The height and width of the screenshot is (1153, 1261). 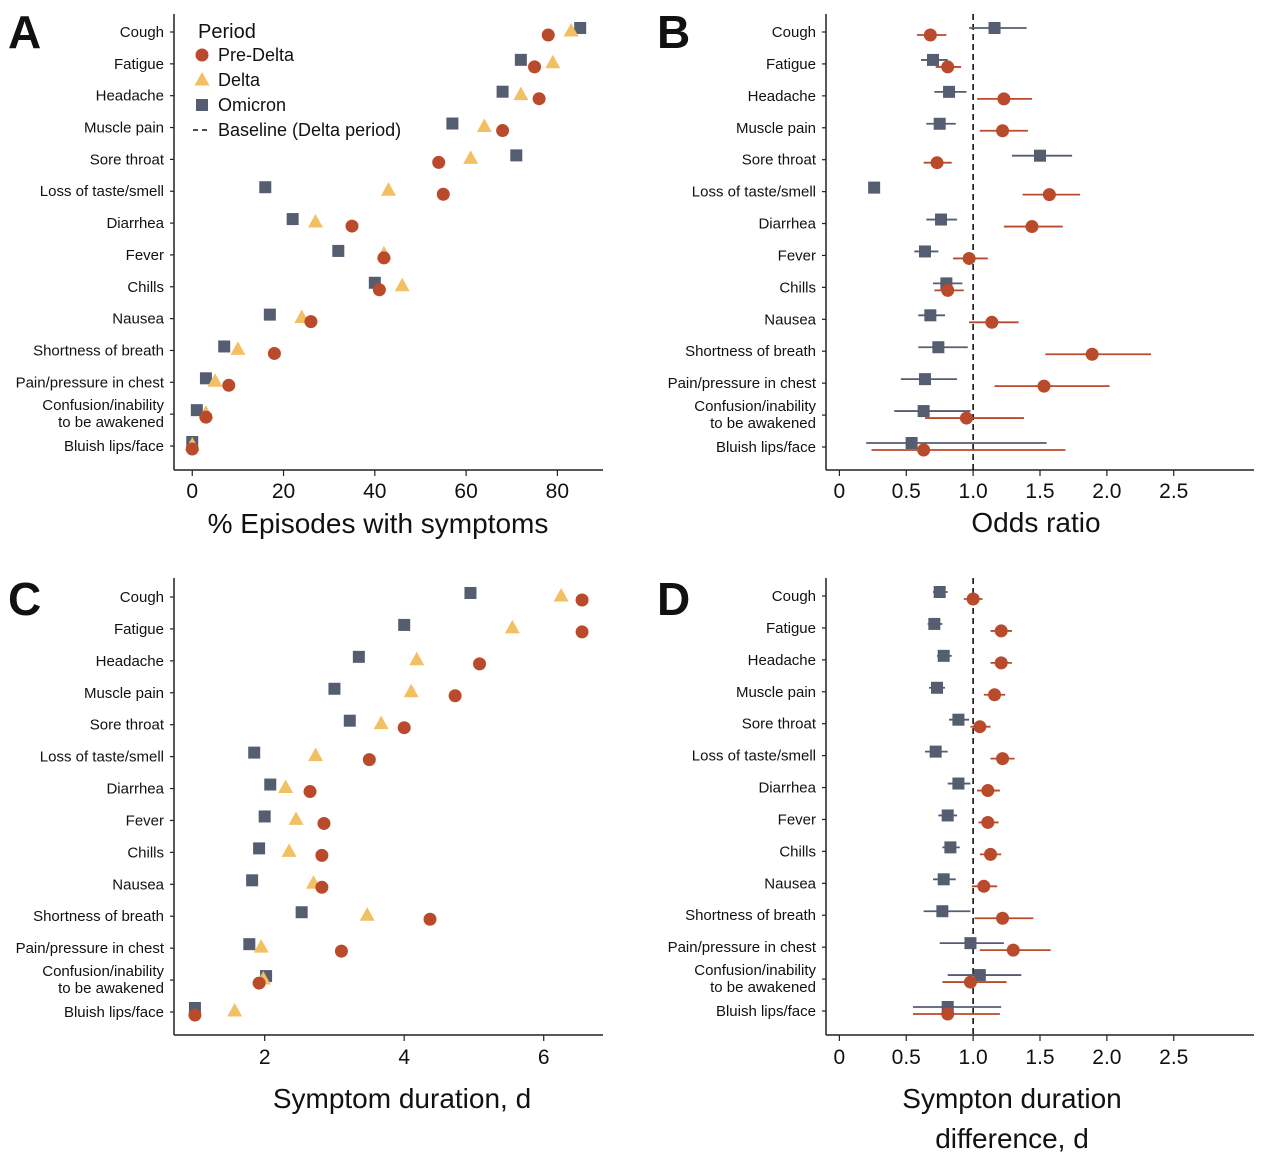 What do you see at coordinates (378, 523) in the screenshot?
I see `x-axis-label: % Episodes with symptoms` at bounding box center [378, 523].